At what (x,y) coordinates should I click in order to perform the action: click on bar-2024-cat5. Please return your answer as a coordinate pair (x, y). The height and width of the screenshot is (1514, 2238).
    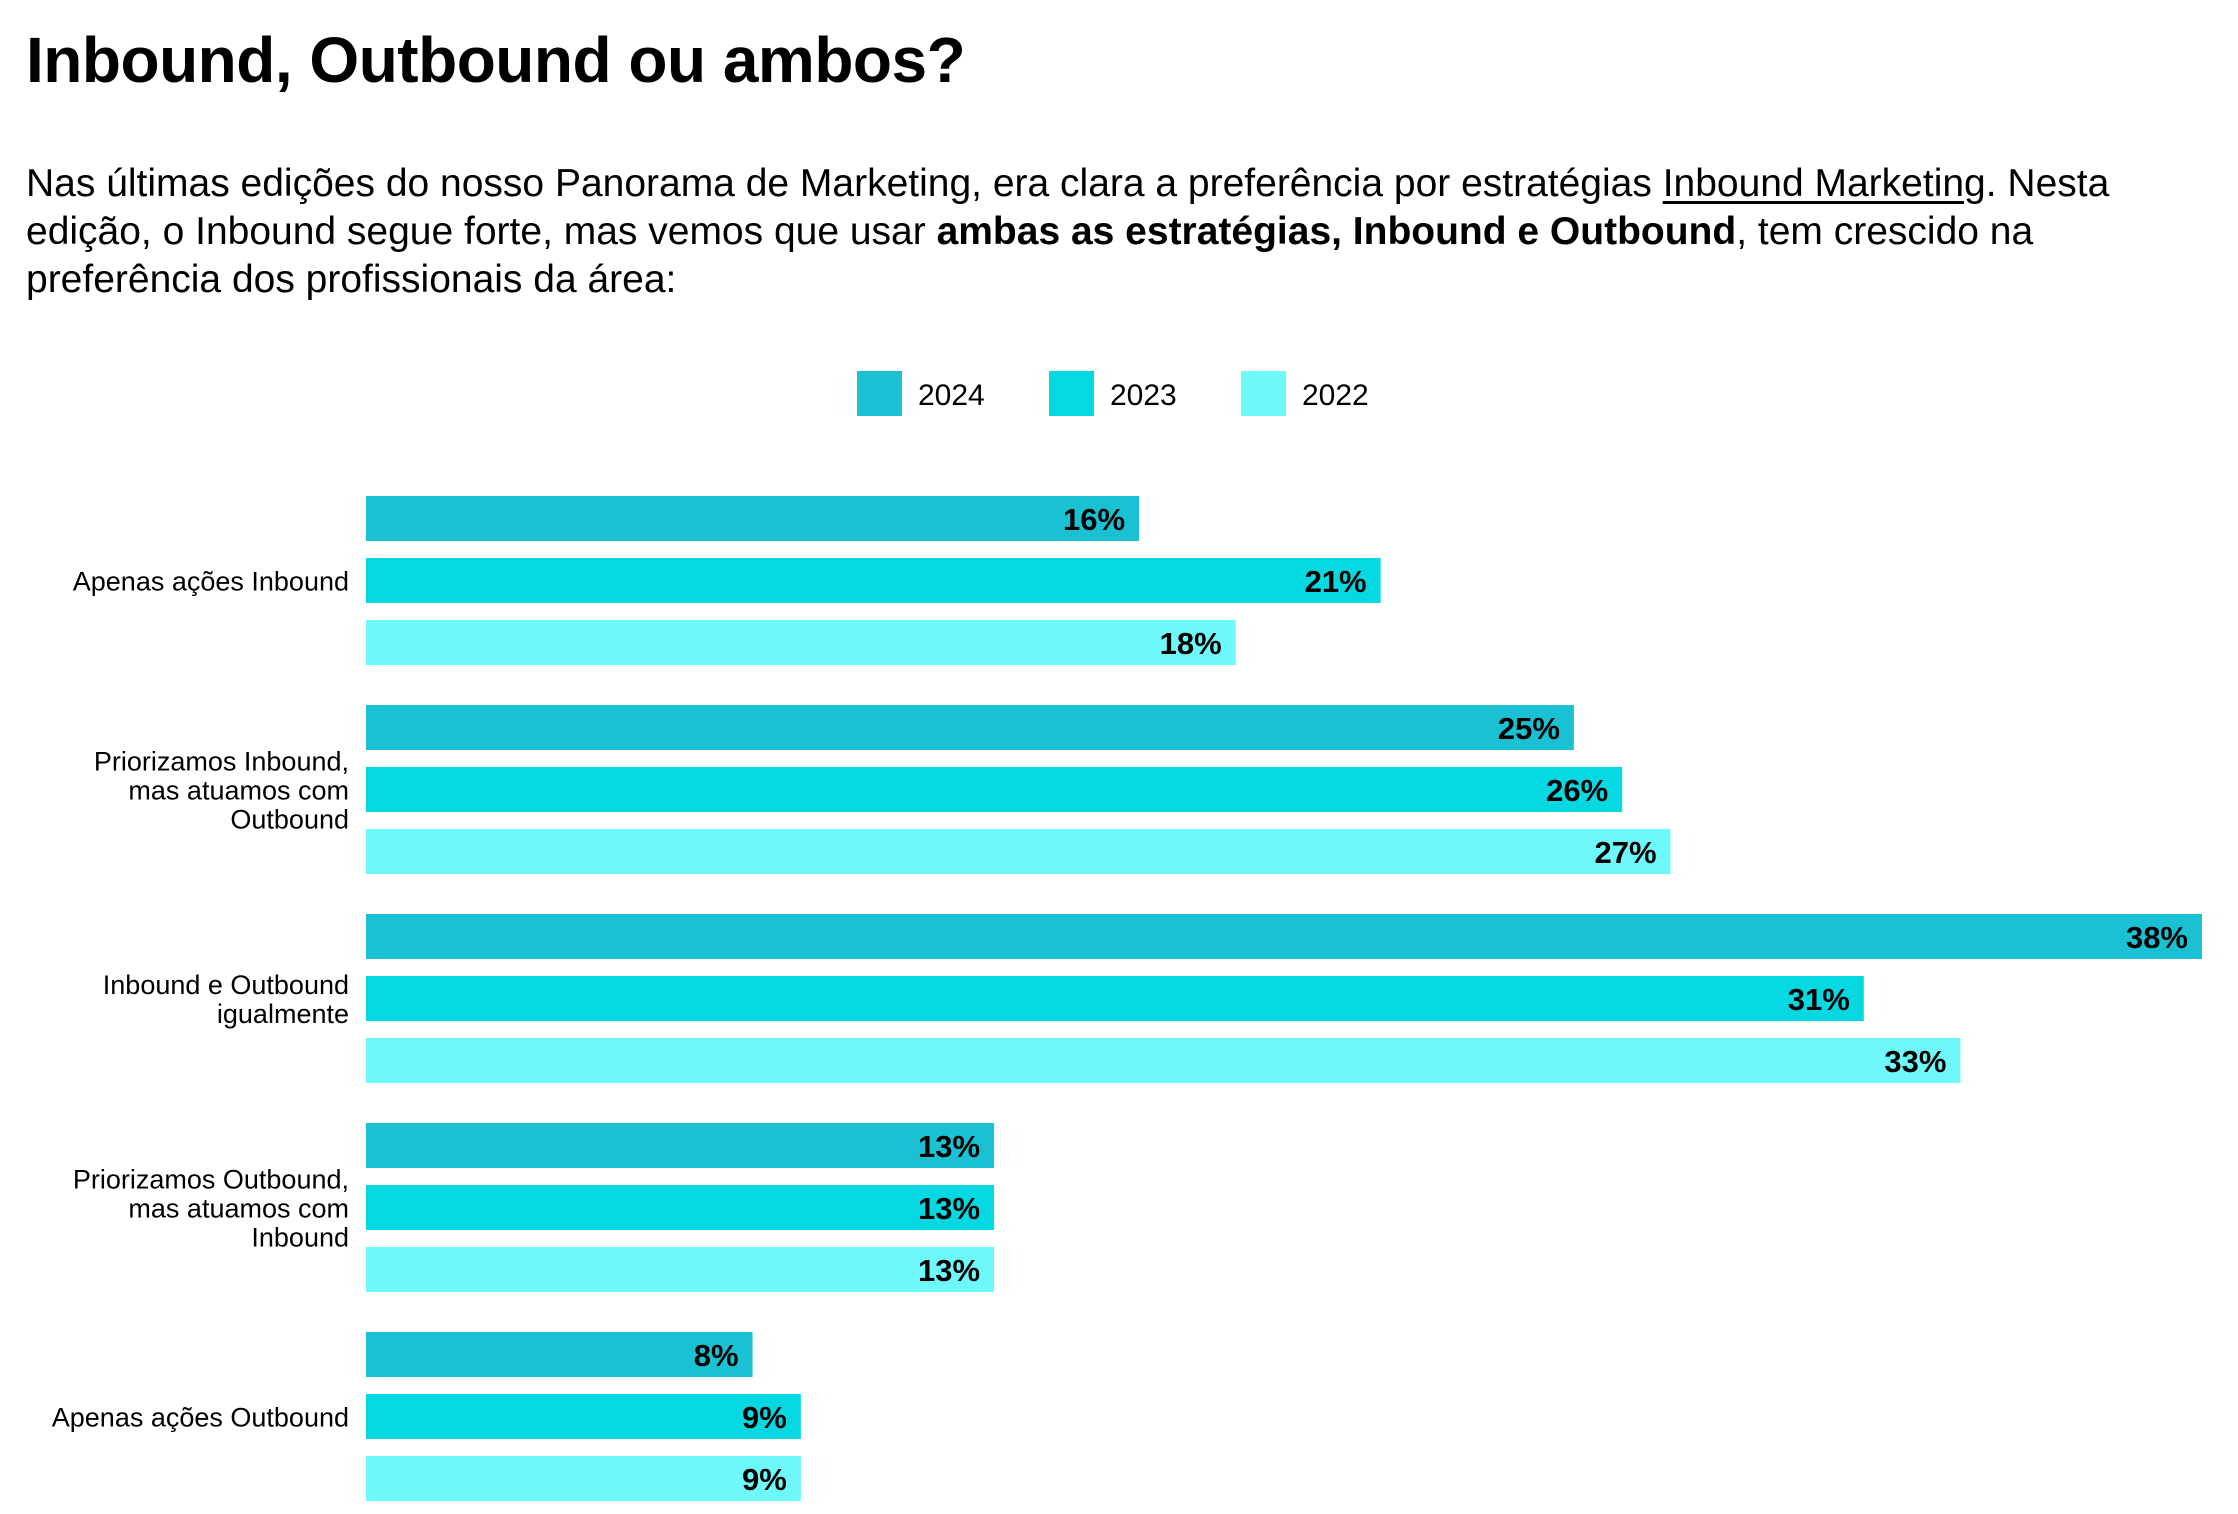
    Looking at the image, I should click on (559, 1354).